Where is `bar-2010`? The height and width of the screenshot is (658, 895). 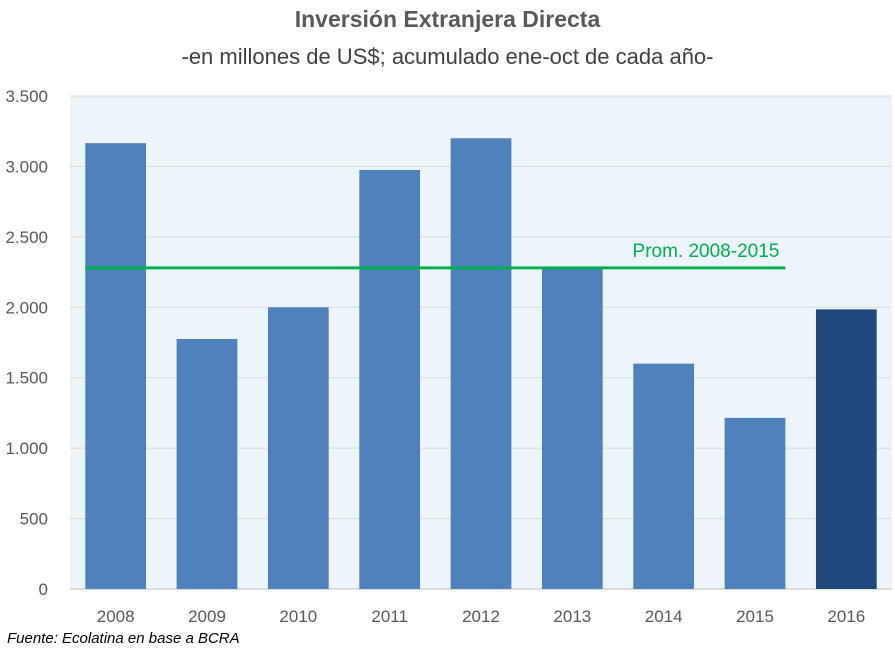 bar-2010 is located at coordinates (298, 448).